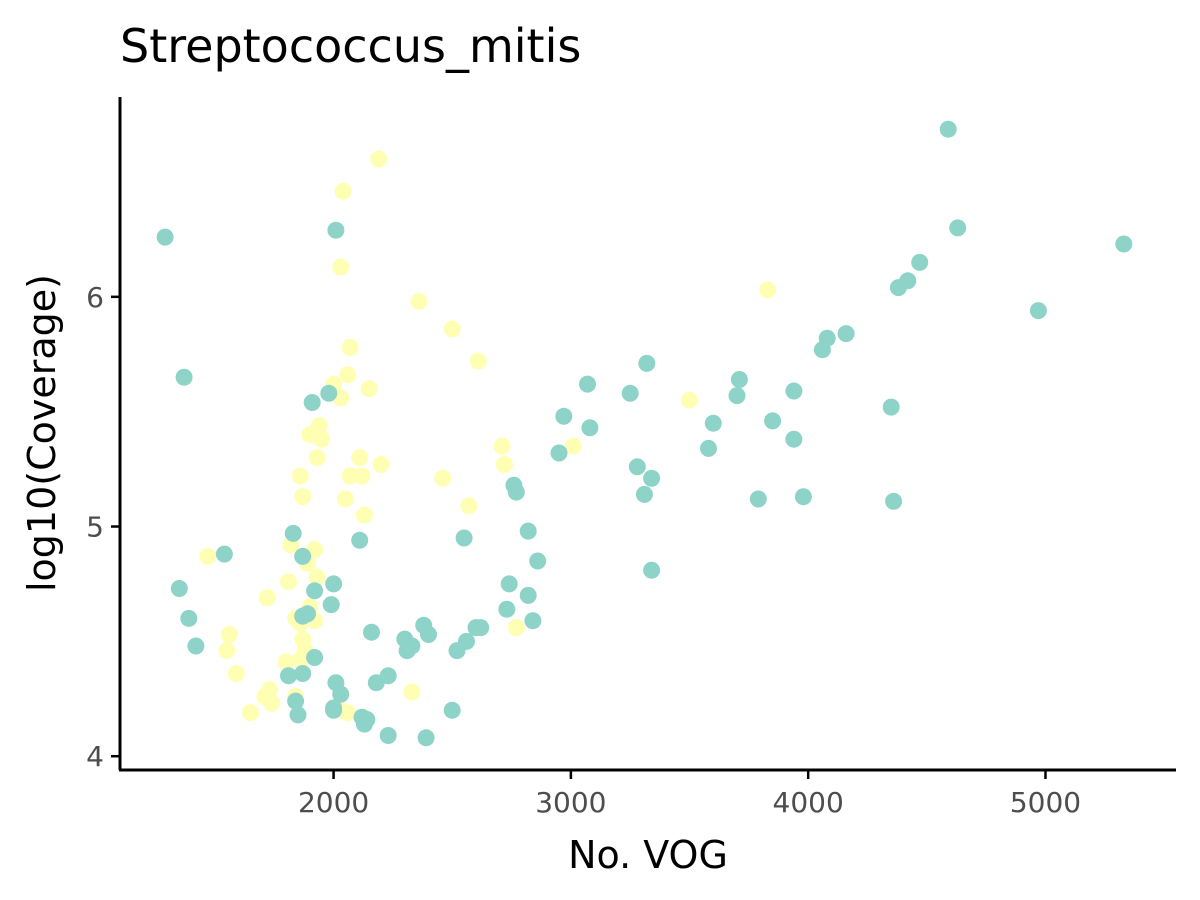  I want to click on x-axis-ticks: 2000 3000 4000 5000, so click(689, 794).